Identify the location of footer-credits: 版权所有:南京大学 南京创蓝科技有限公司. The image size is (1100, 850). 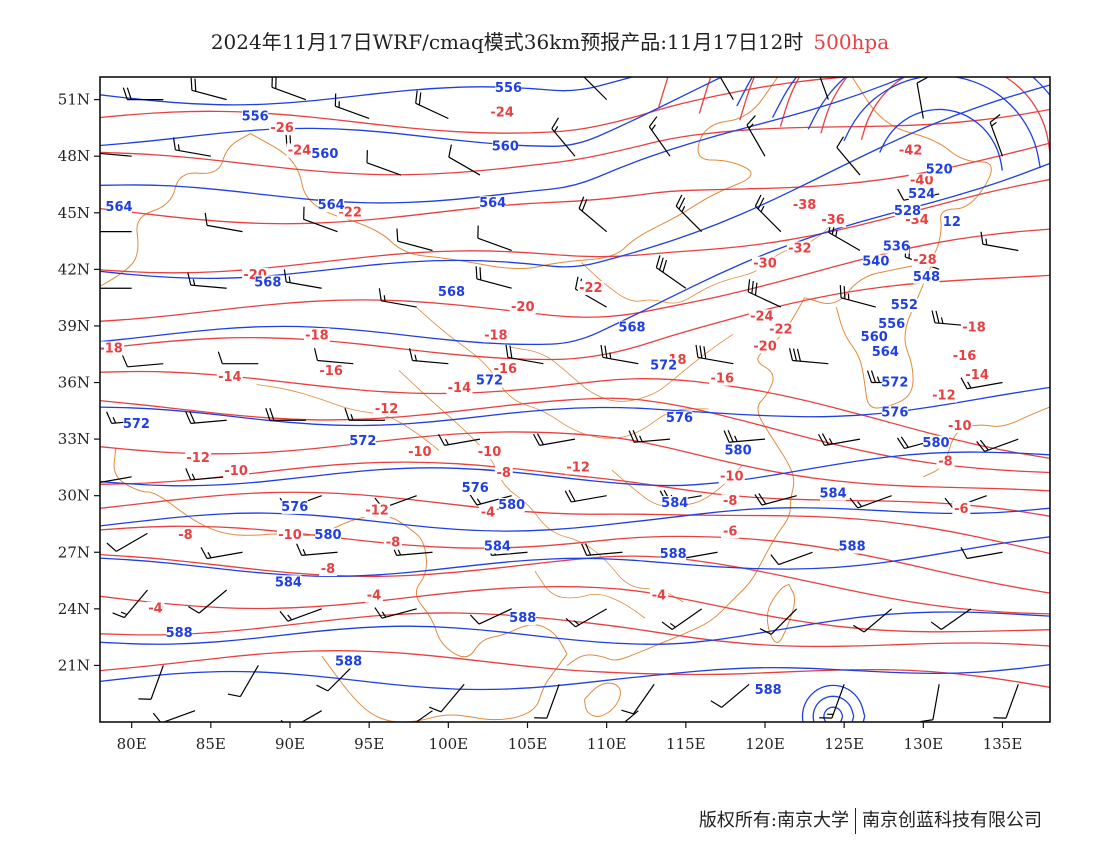
(870, 820).